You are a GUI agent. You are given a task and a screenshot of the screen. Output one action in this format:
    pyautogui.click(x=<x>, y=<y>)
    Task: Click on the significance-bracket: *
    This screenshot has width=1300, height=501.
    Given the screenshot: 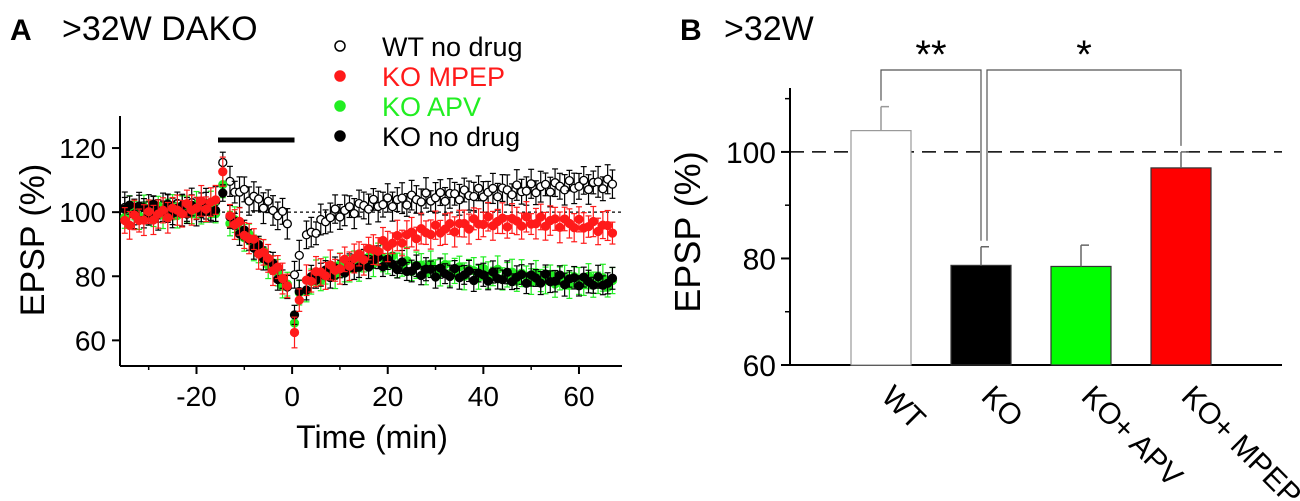 What is the action you would take?
    pyautogui.click(x=1084, y=137)
    